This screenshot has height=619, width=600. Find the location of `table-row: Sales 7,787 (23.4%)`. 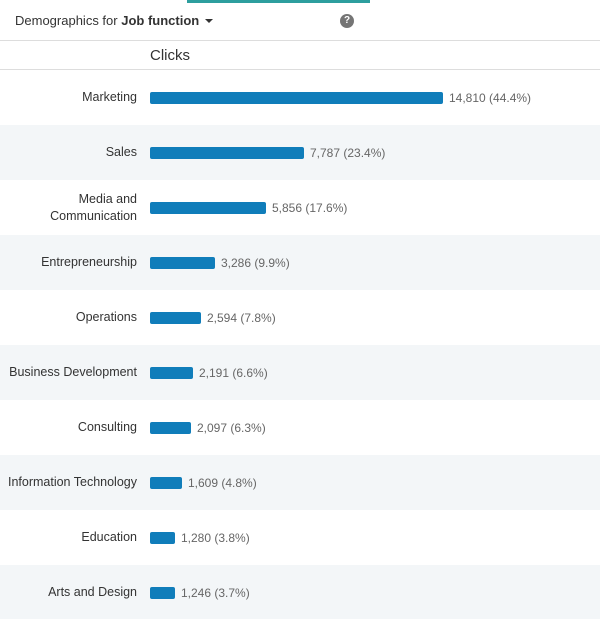

table-row: Sales 7,787 (23.4%) is located at coordinates (300, 152).